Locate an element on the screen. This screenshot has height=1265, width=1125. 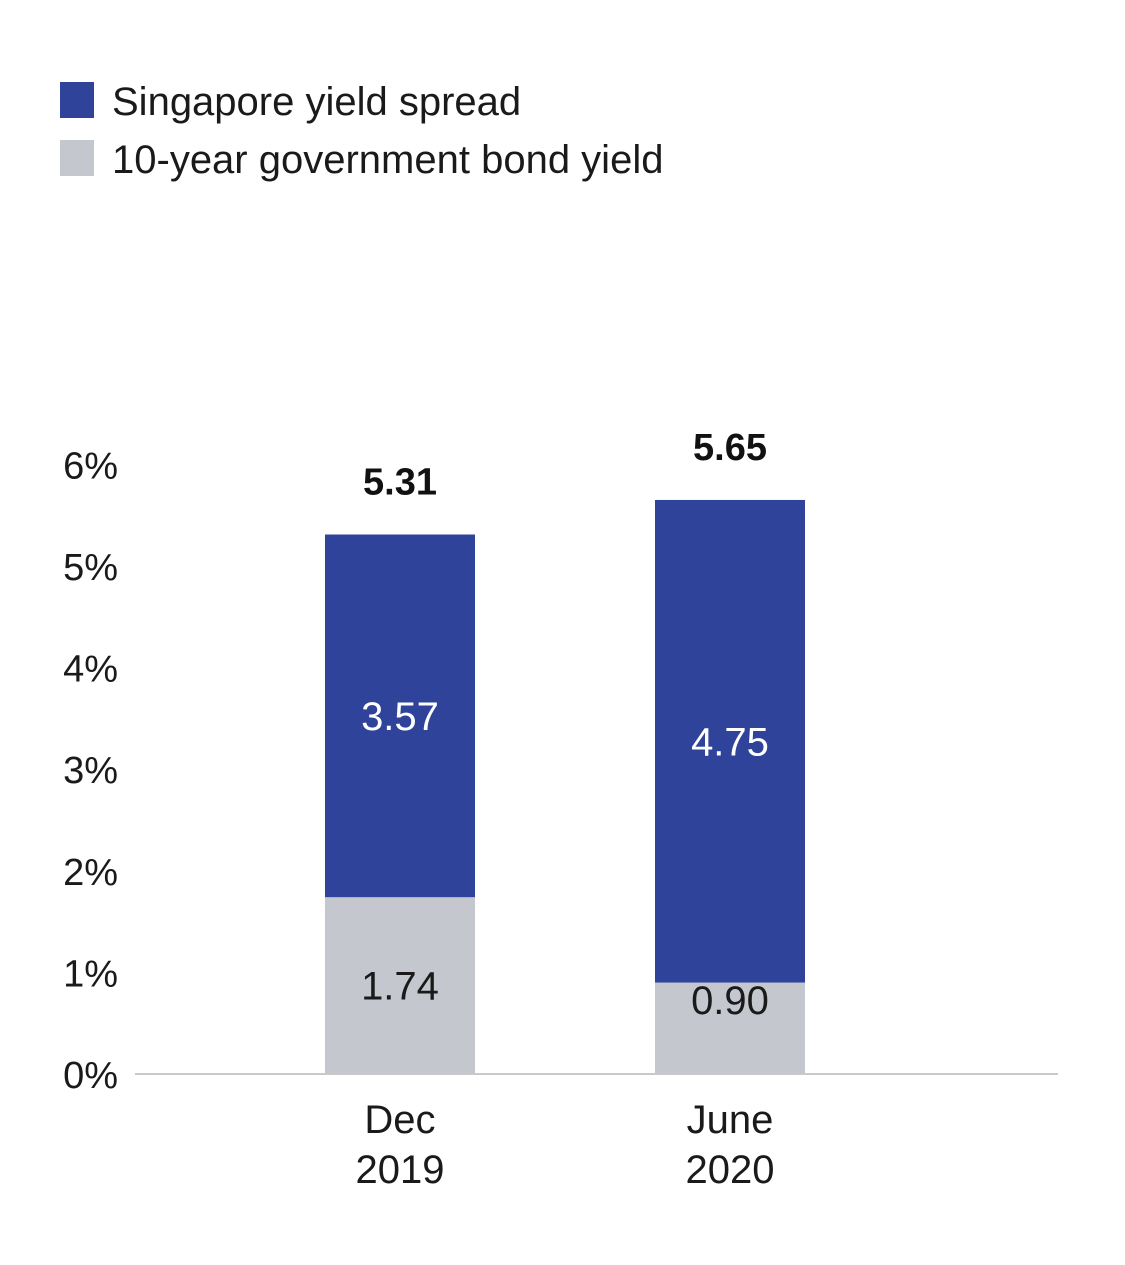
legend-label: Singapore yield spread is located at coordinates (316, 102).